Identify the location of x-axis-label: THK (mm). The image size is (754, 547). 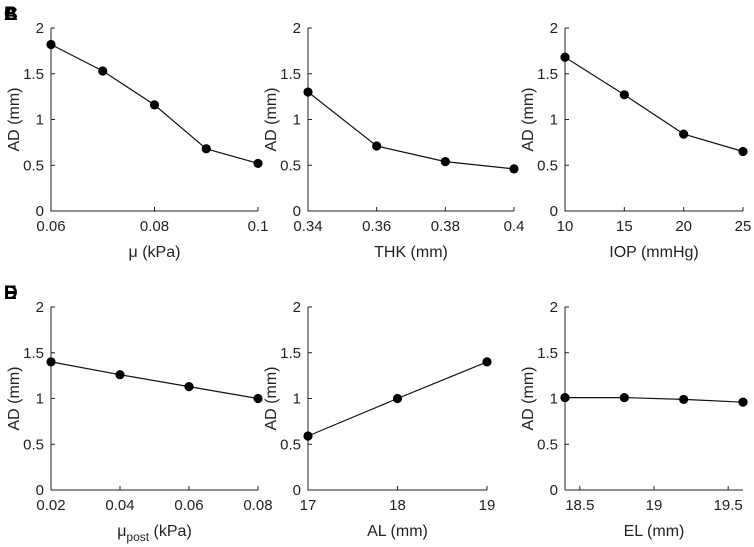
(411, 252).